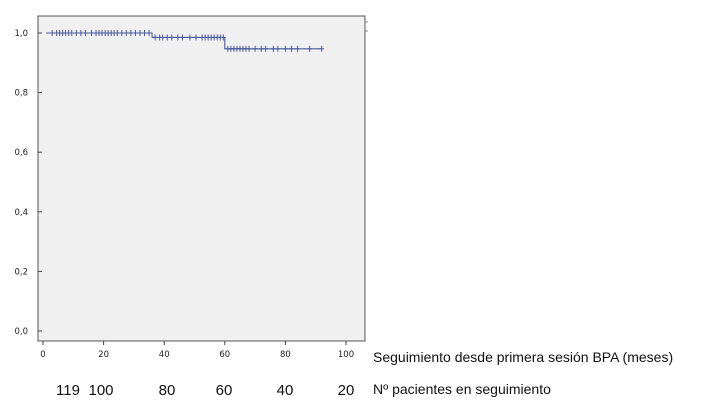 The height and width of the screenshot is (411, 704). I want to click on risk-count: 60, so click(224, 390).